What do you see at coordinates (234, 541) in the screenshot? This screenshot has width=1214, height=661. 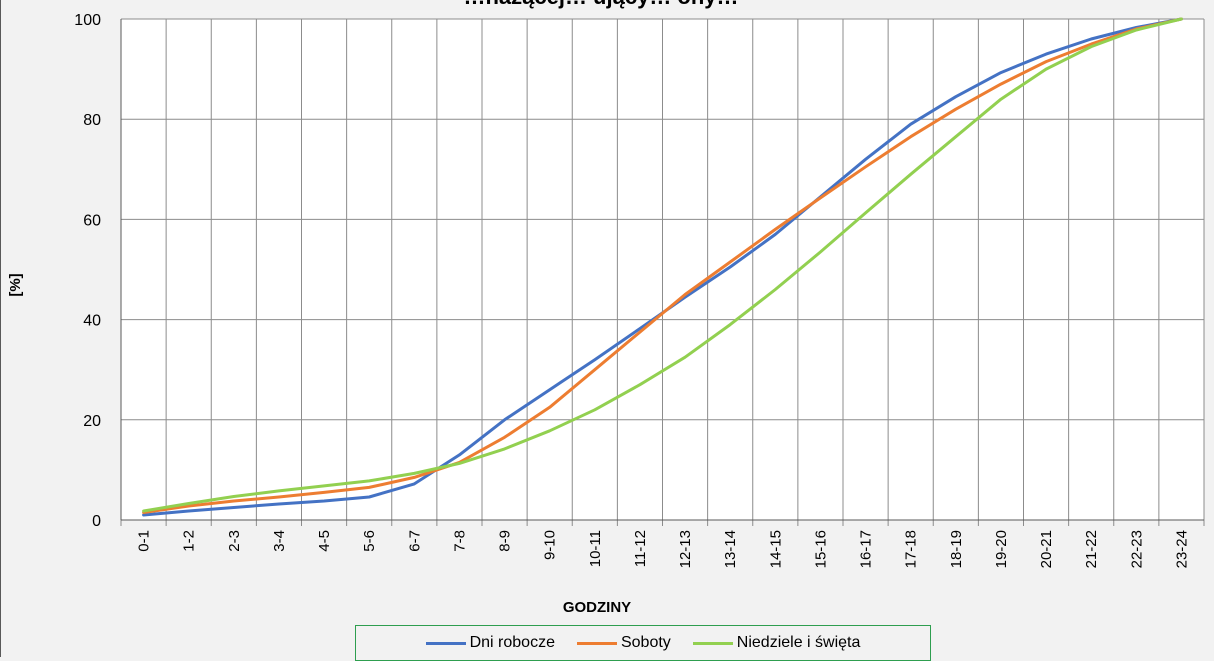 I see `x-tick-label: 2-3` at bounding box center [234, 541].